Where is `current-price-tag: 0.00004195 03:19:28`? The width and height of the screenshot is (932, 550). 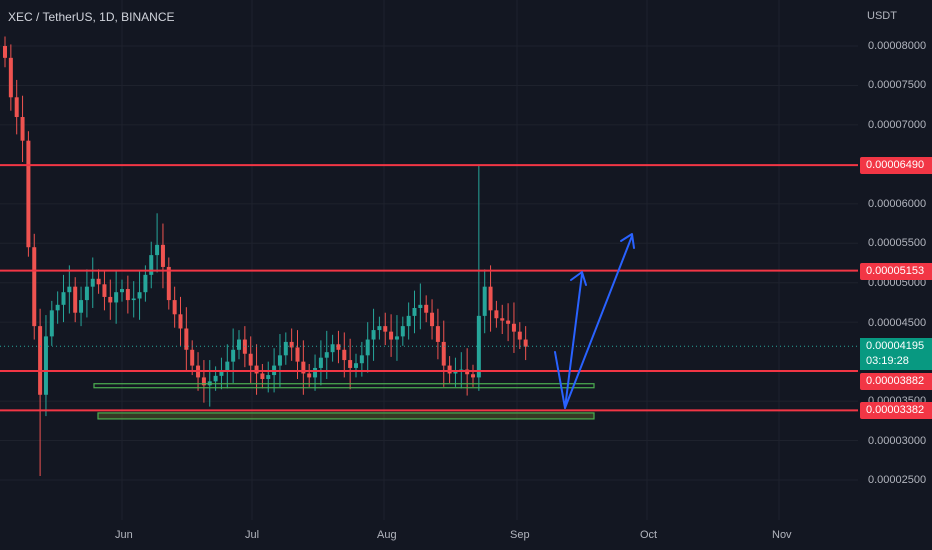 current-price-tag: 0.00004195 03:19:28 is located at coordinates (896, 354).